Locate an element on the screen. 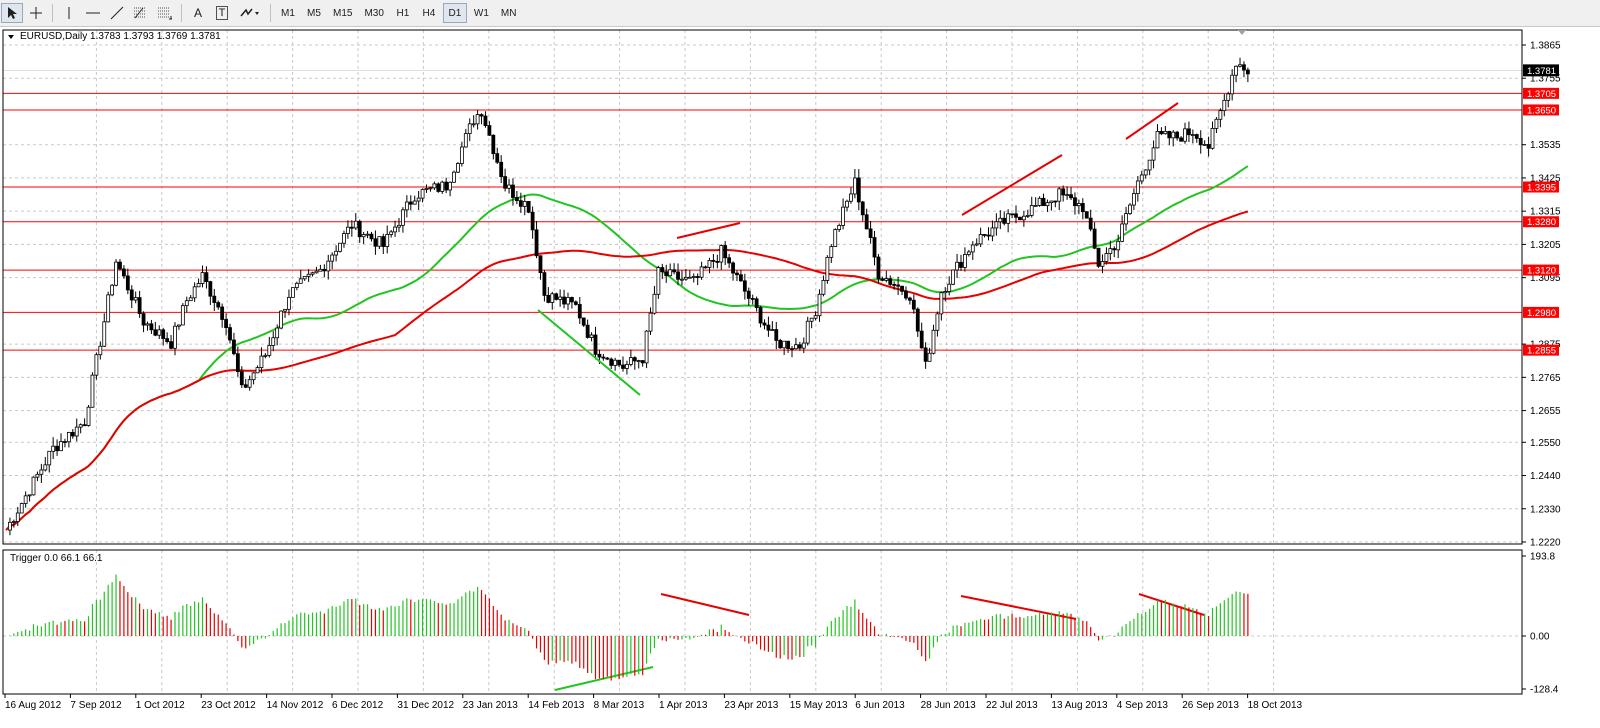 Image resolution: width=1600 pixels, height=728 pixels. timeframe-w1-button: W1 is located at coordinates (481, 13).